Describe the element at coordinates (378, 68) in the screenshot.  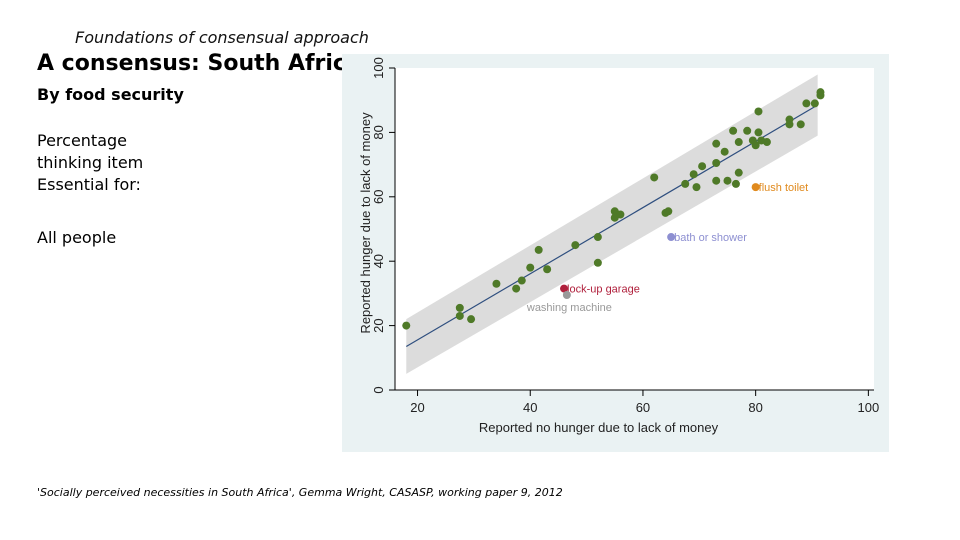
I see `y-tick-label: 100` at that location.